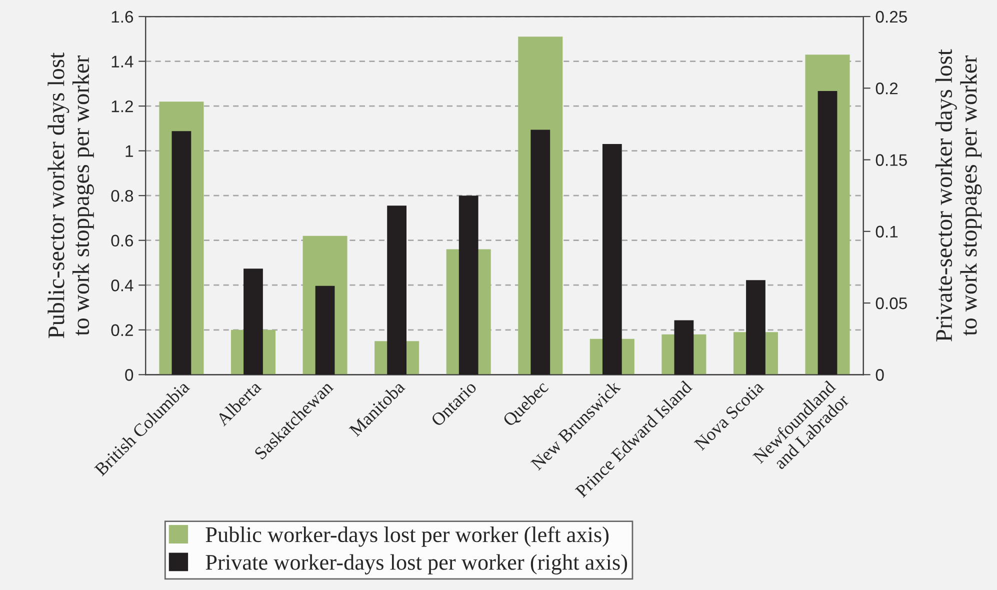 The width and height of the screenshot is (997, 590). Describe the element at coordinates (129, 375) in the screenshot. I see `y-tick-label: 0` at that location.